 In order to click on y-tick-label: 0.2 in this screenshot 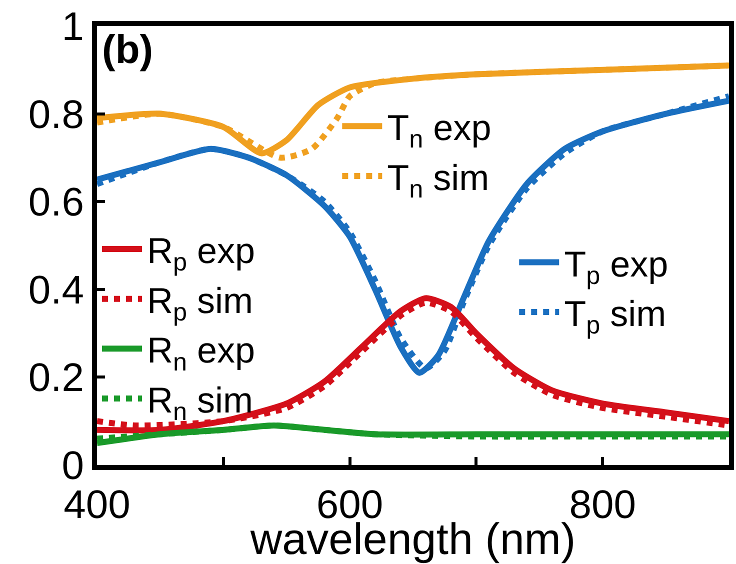, I will do `click(56, 378)`.